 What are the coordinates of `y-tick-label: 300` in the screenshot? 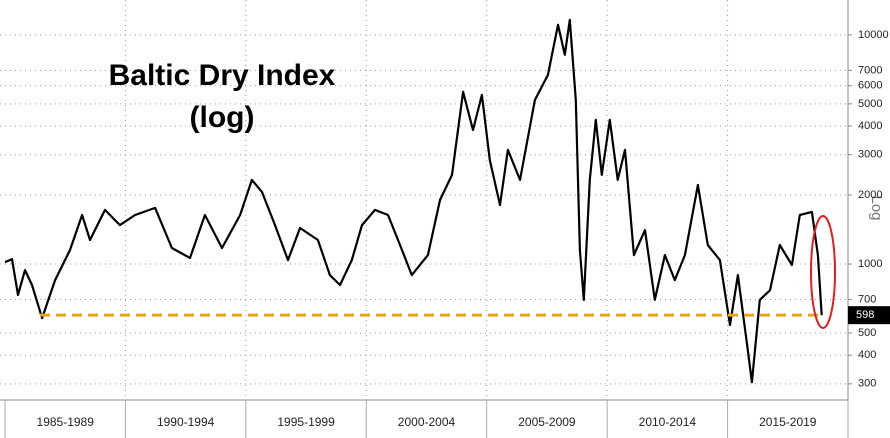 It's located at (867, 384).